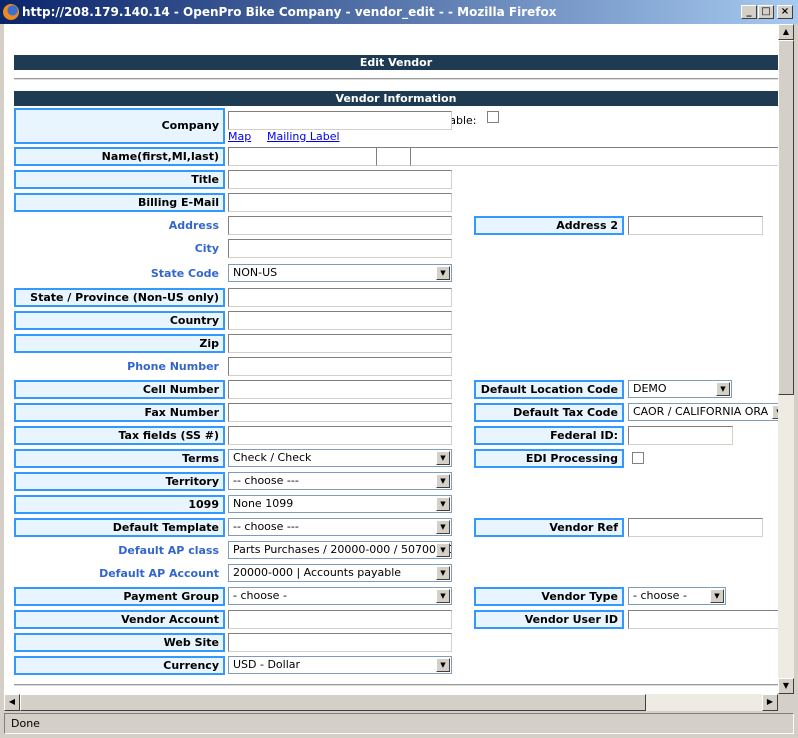 Image resolution: width=798 pixels, height=738 pixels. Describe the element at coordinates (549, 435) in the screenshot. I see `field-label: Federal ID:` at that location.